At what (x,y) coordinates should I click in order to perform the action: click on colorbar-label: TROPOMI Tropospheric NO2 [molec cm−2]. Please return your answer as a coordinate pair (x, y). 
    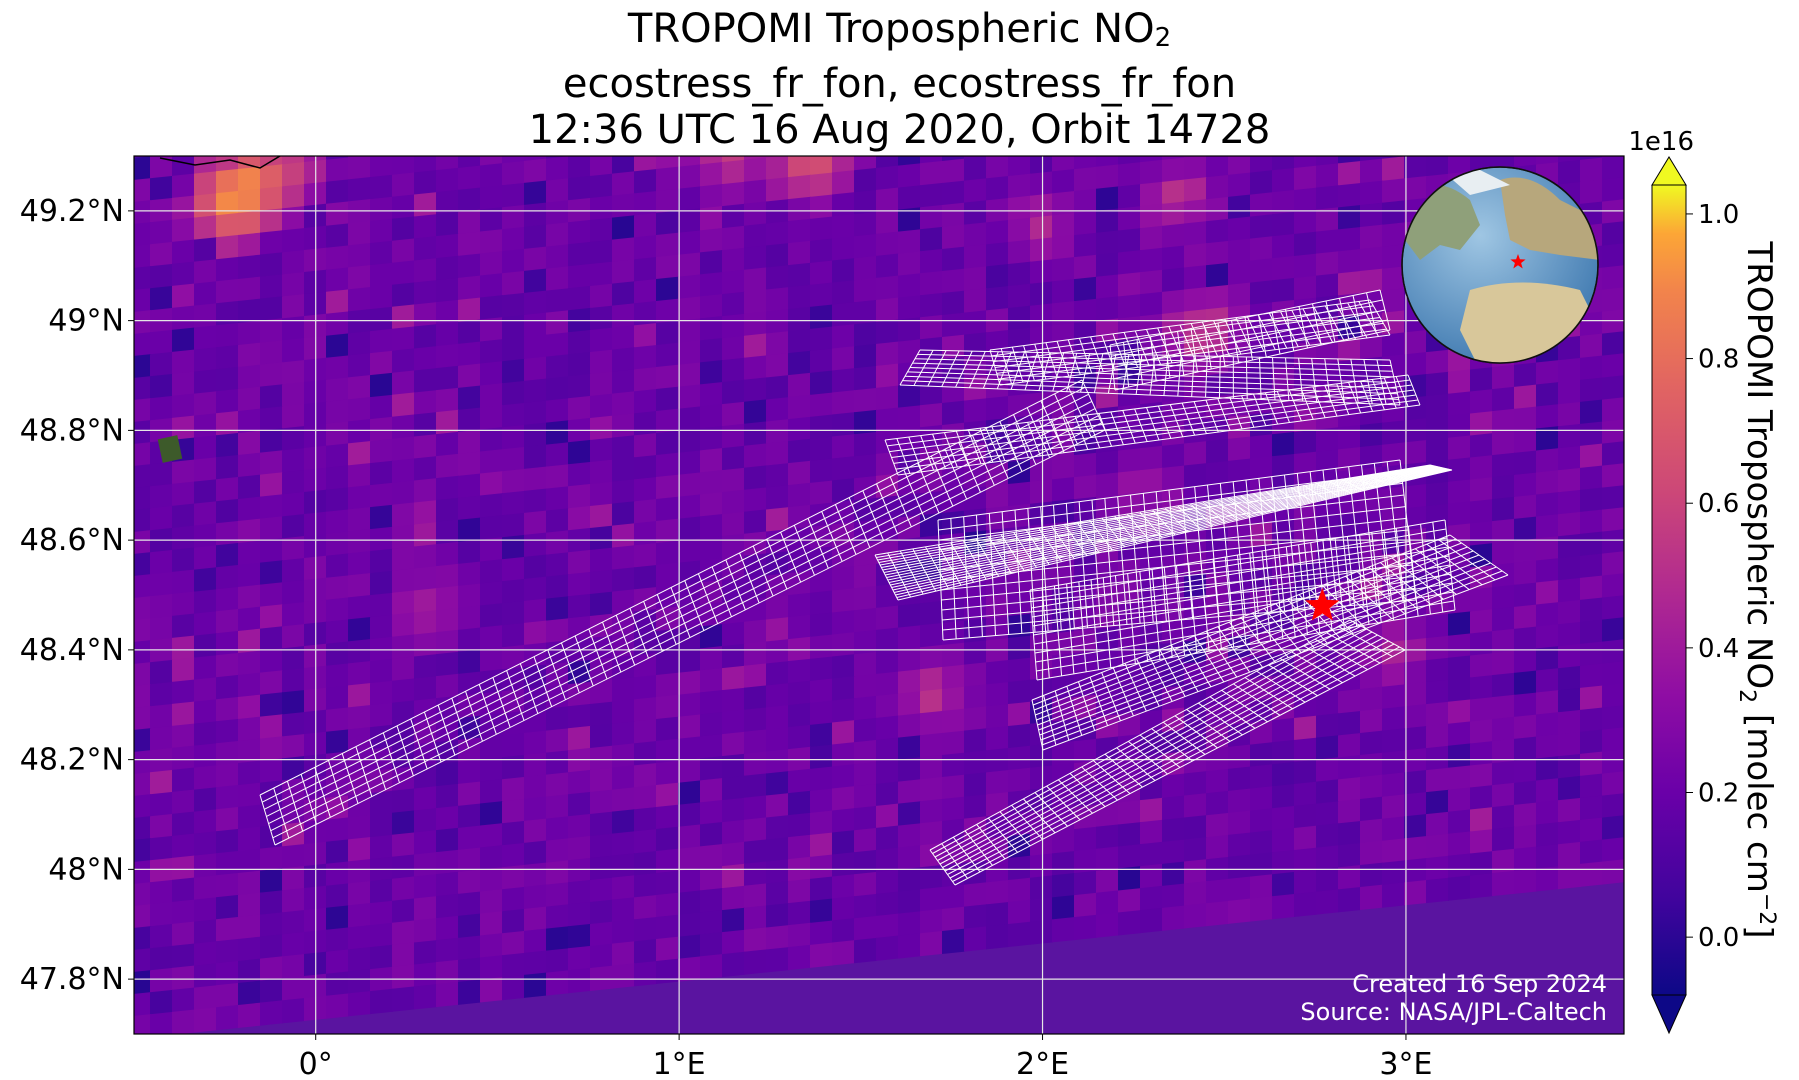
    Looking at the image, I should click on (1756, 589).